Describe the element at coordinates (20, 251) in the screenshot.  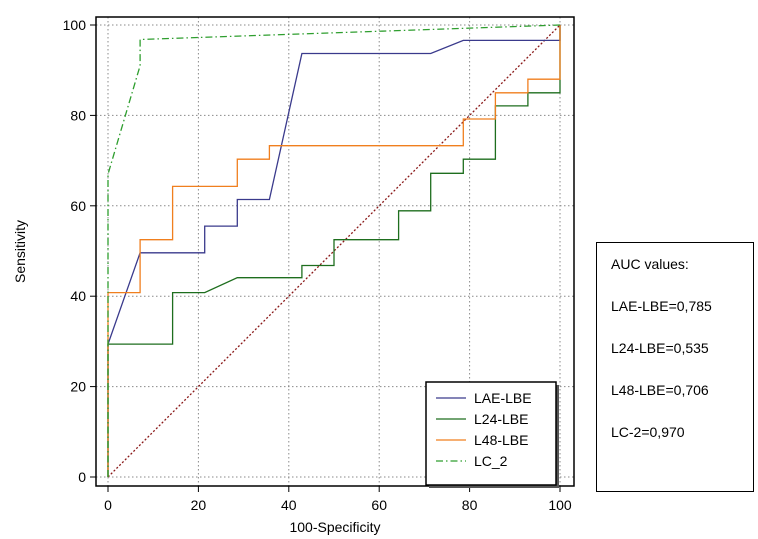
I see `y-axis-title: Sensitivity` at that location.